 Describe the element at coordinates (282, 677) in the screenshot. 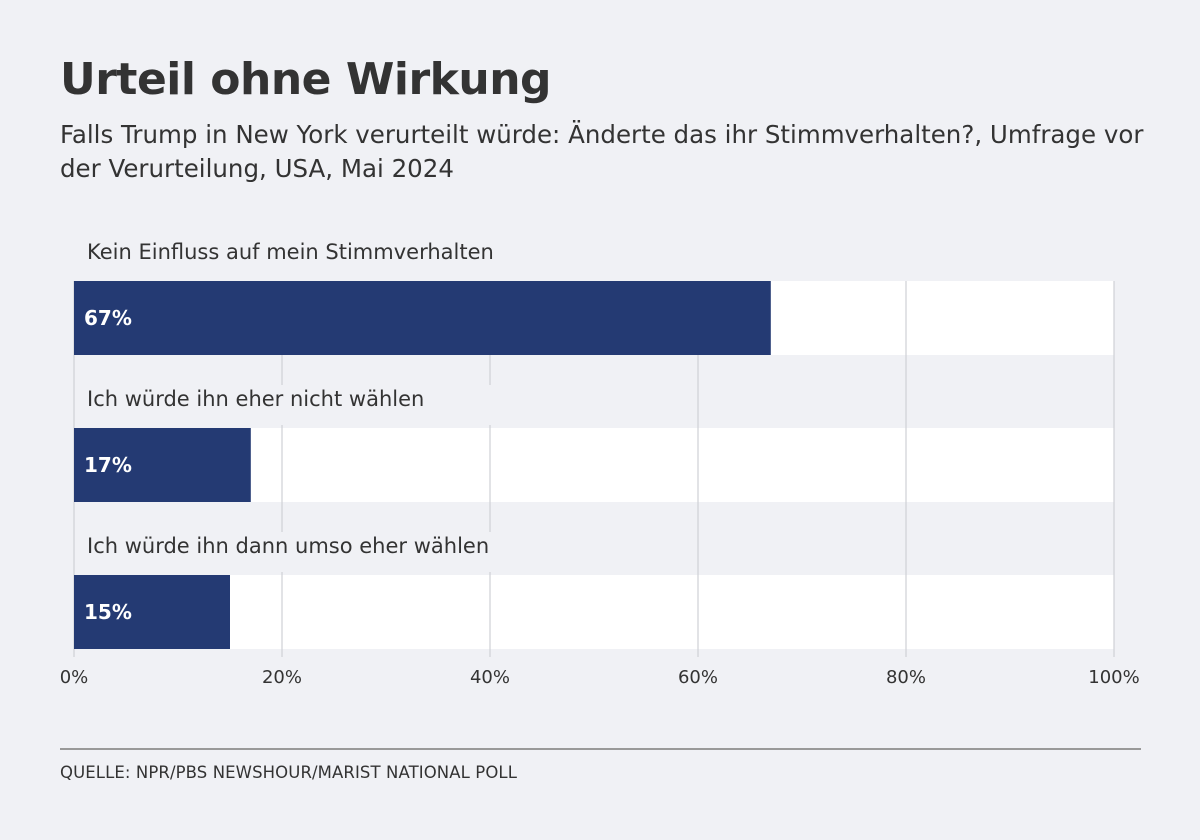

I see `x-tick-label: 20%` at that location.